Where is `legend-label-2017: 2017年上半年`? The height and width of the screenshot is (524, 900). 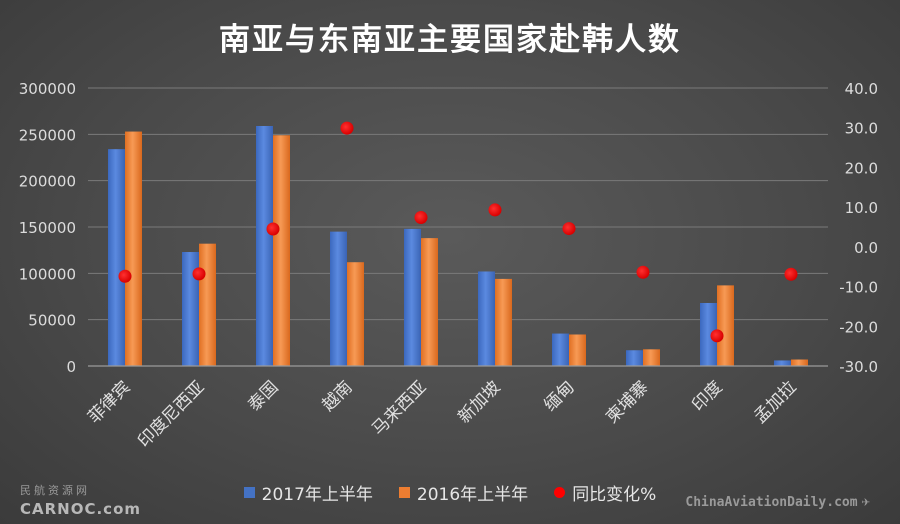
legend-label-2017: 2017年上半年 is located at coordinates (317, 495).